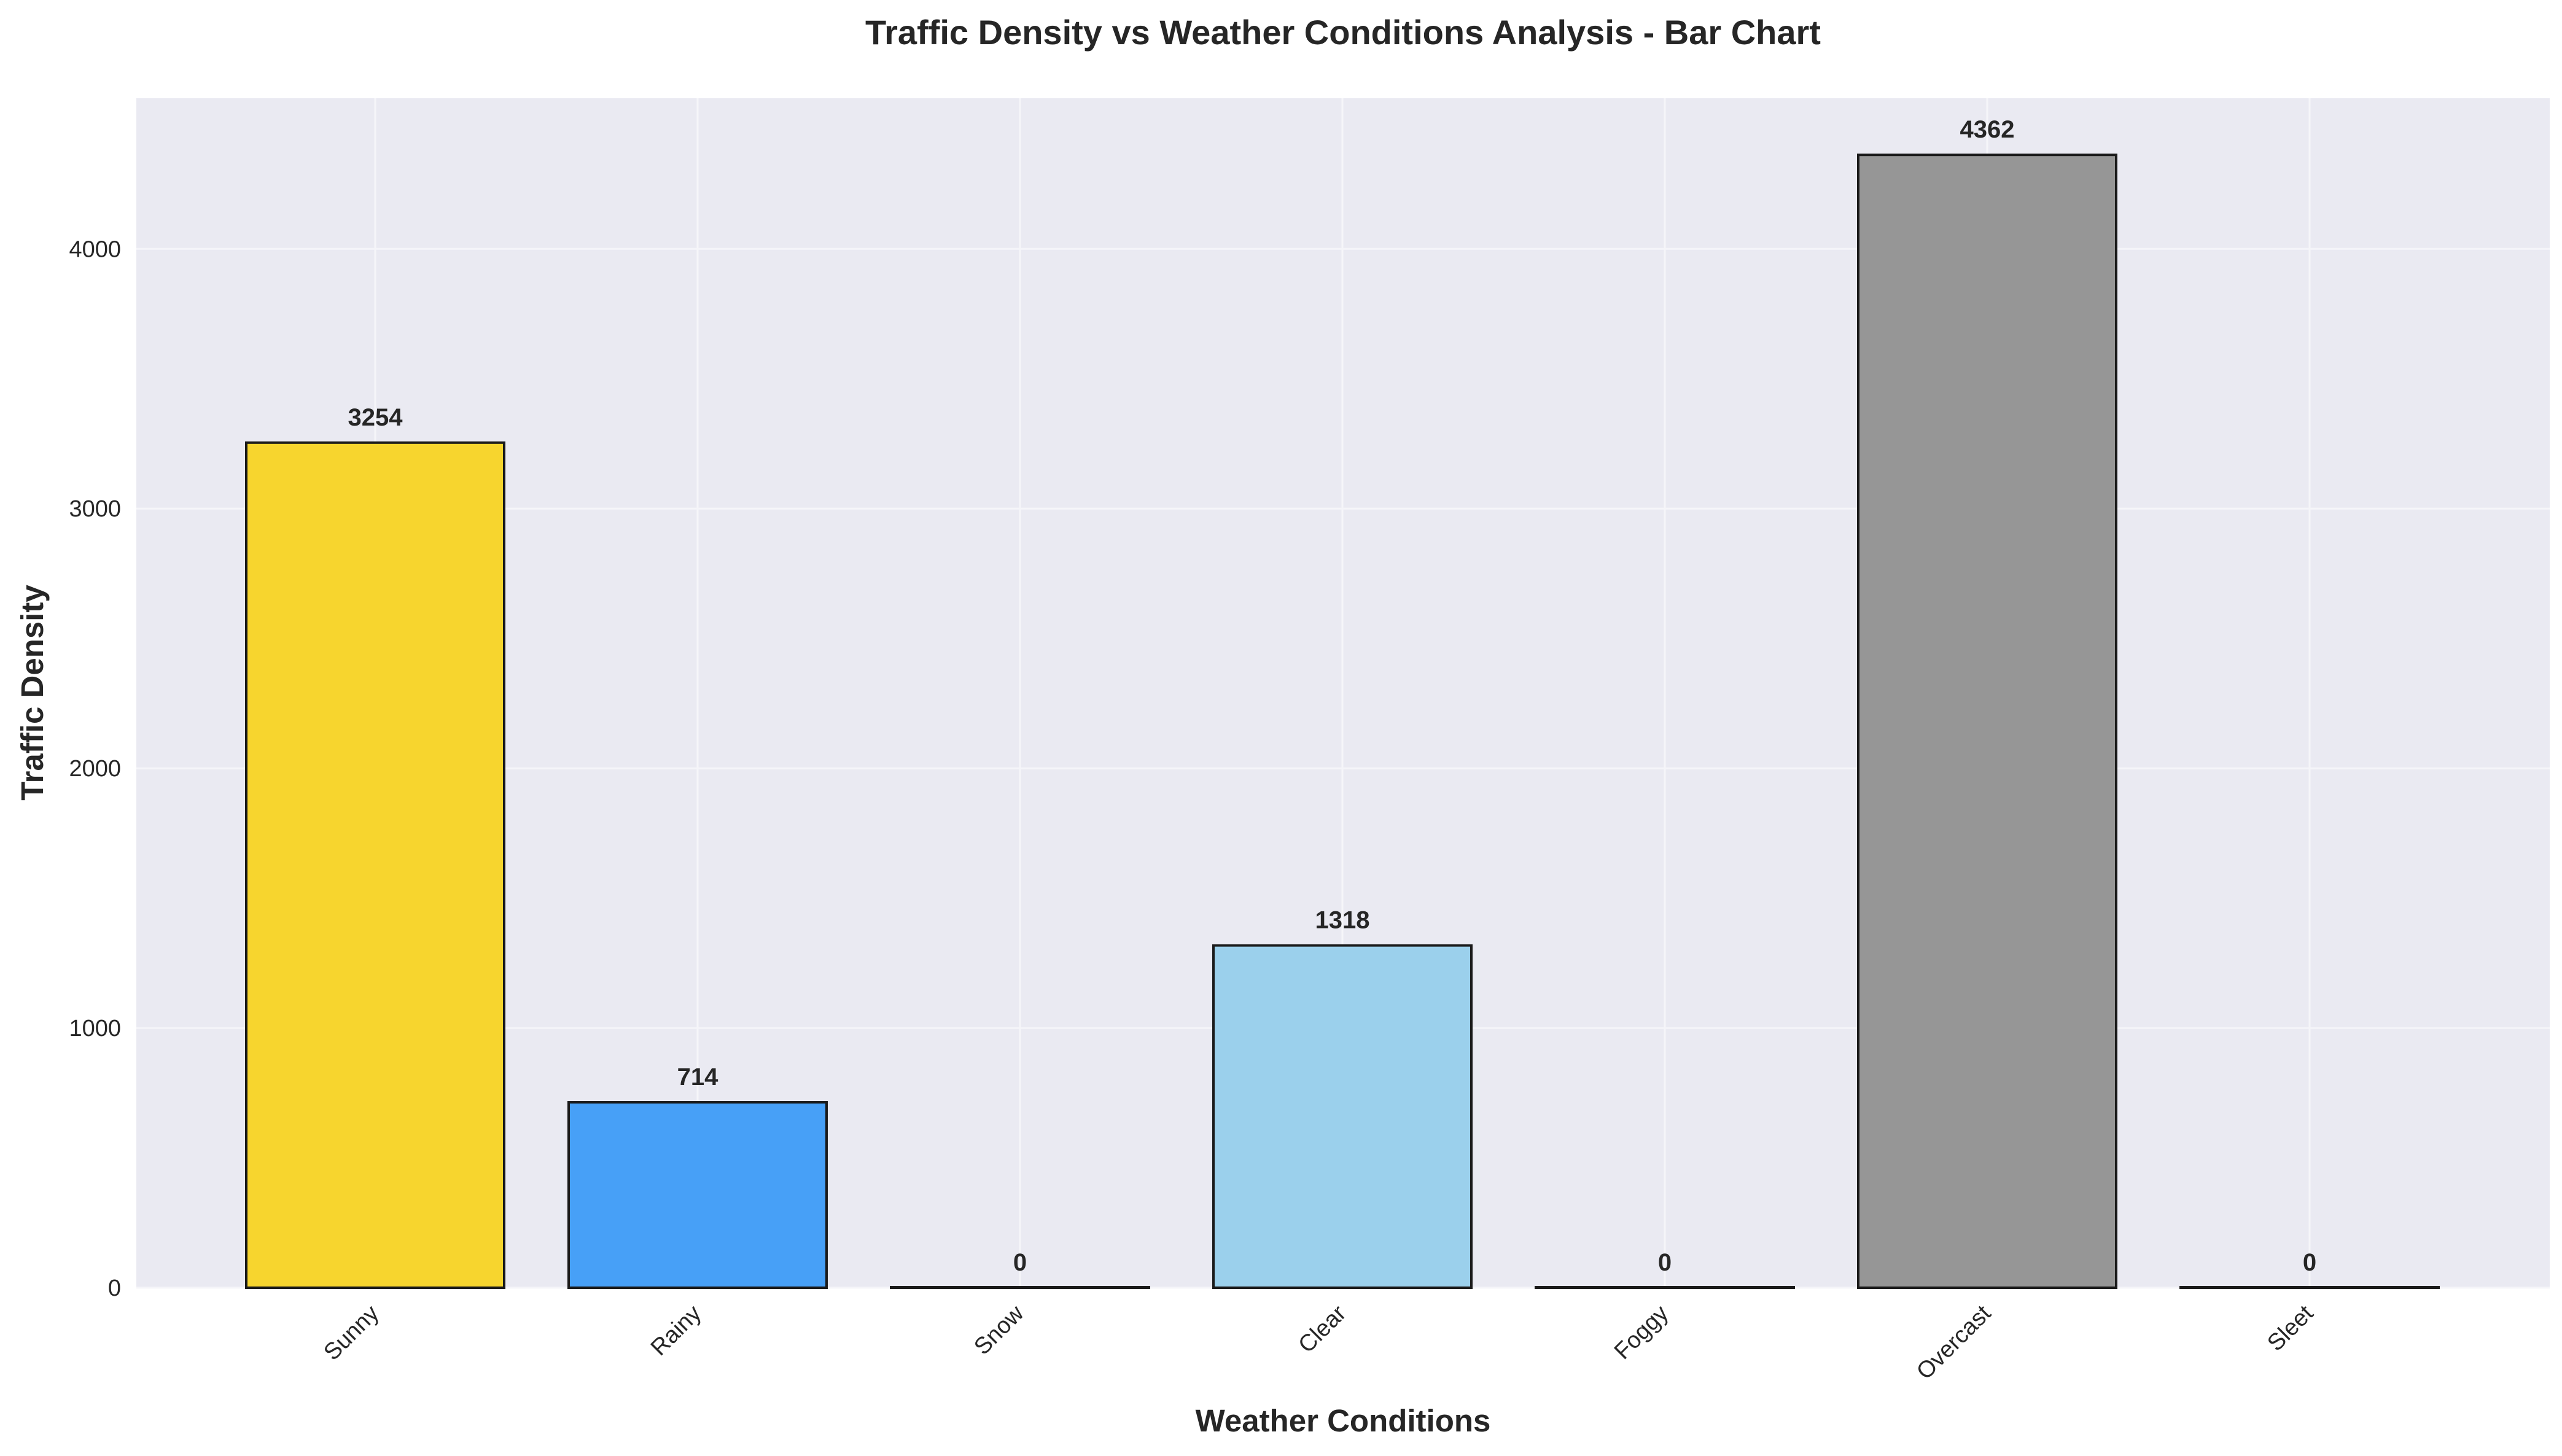  I want to click on bar-overcast, so click(1987, 721).